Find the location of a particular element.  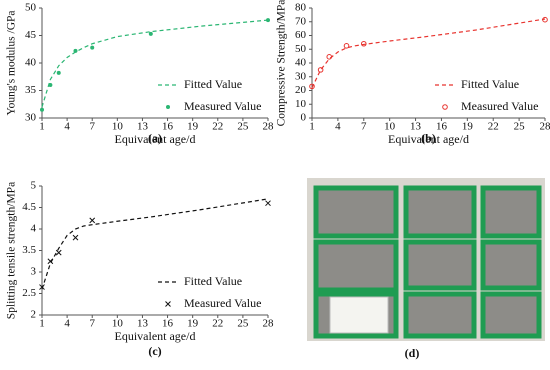

y-tick-label: 2 is located at coordinates (34, 315).